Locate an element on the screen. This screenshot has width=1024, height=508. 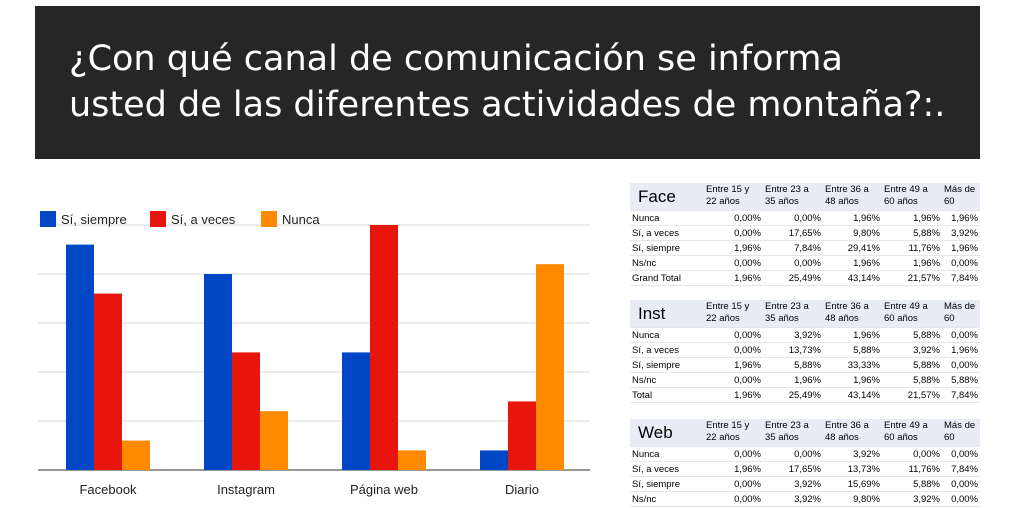
table-row: Nunca 0,00% 0,00% 1,96% 1,96% 1,96% is located at coordinates (805, 218).